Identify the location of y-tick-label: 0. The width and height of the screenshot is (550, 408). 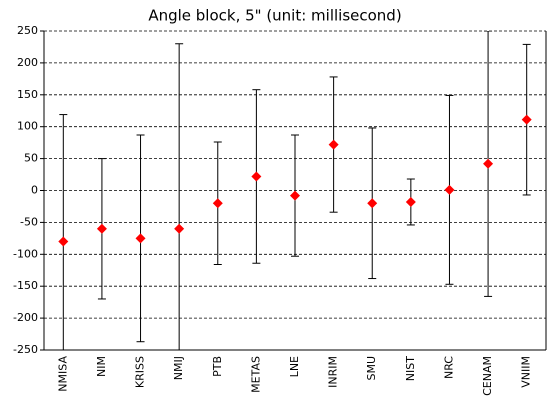
(34, 190).